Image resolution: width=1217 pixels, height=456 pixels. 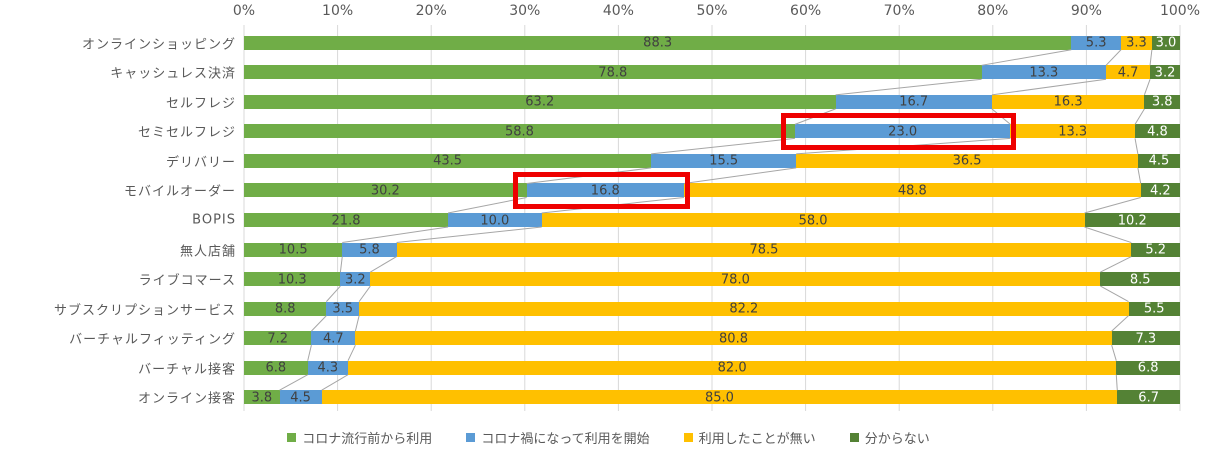 I want to click on value-label: 8.8, so click(x=285, y=309).